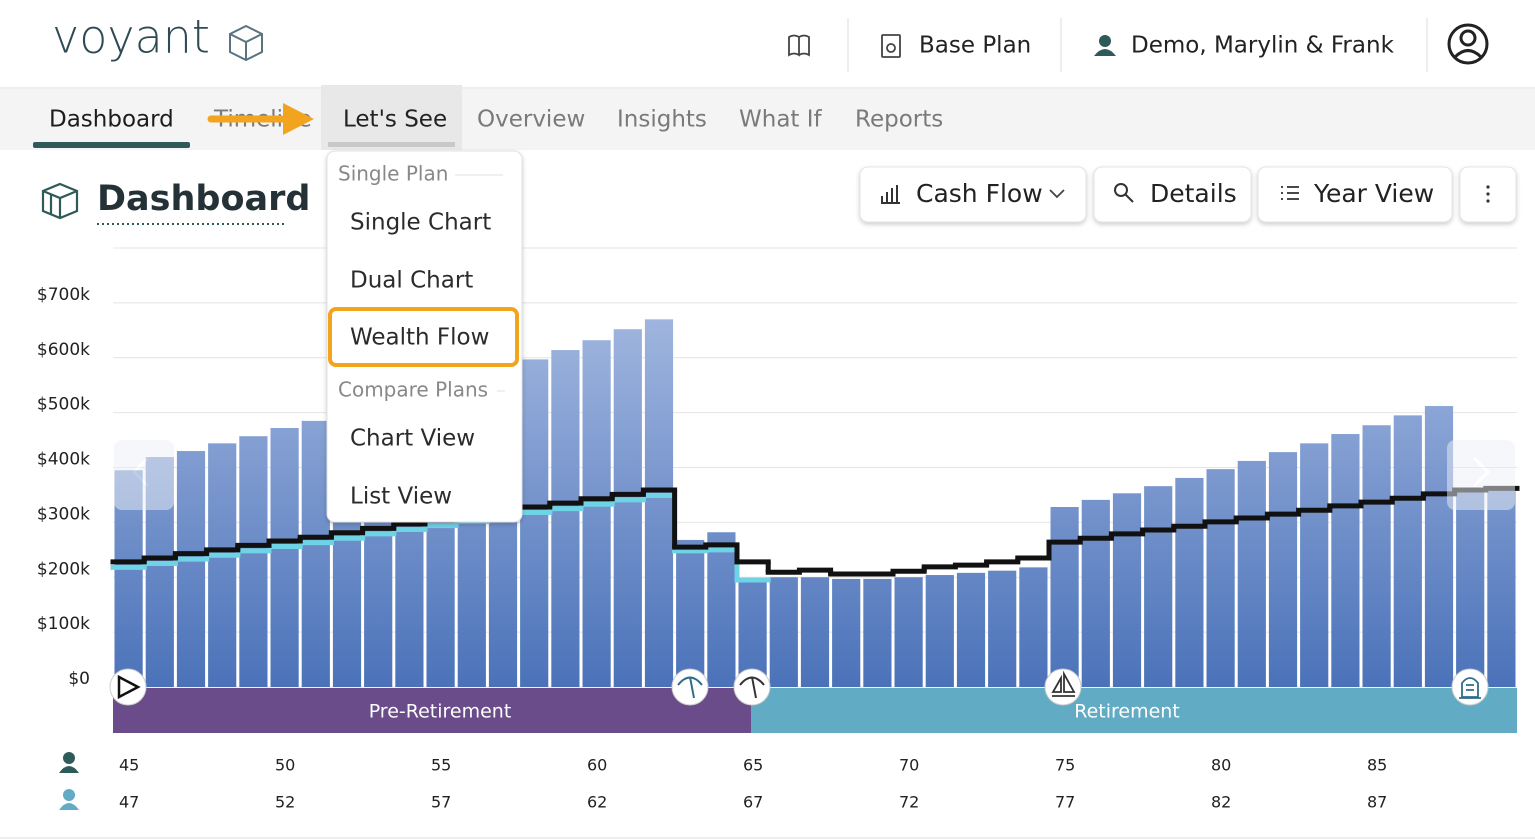 The height and width of the screenshot is (840, 1535). What do you see at coordinates (979, 193) in the screenshot?
I see `button-label: Cash Flow` at bounding box center [979, 193].